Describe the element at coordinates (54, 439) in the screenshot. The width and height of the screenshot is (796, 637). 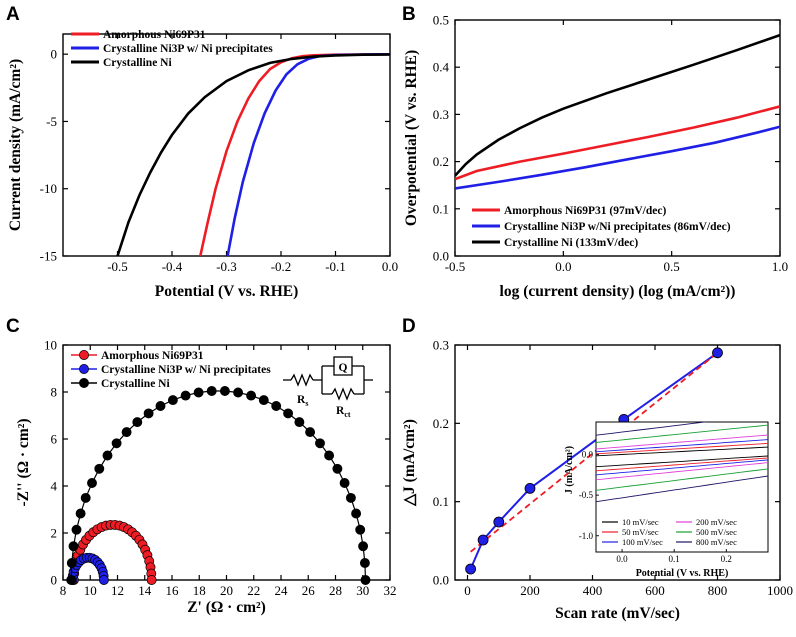
I see `y-tick-label: 6` at that location.